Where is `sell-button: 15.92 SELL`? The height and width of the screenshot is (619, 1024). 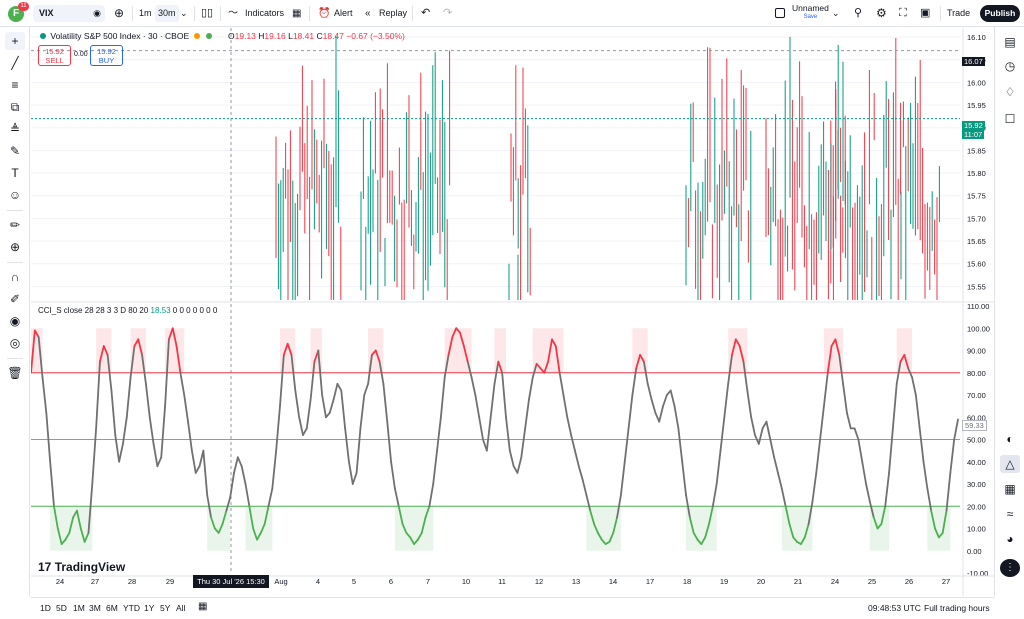
sell-button: 15.92 SELL is located at coordinates (54, 55).